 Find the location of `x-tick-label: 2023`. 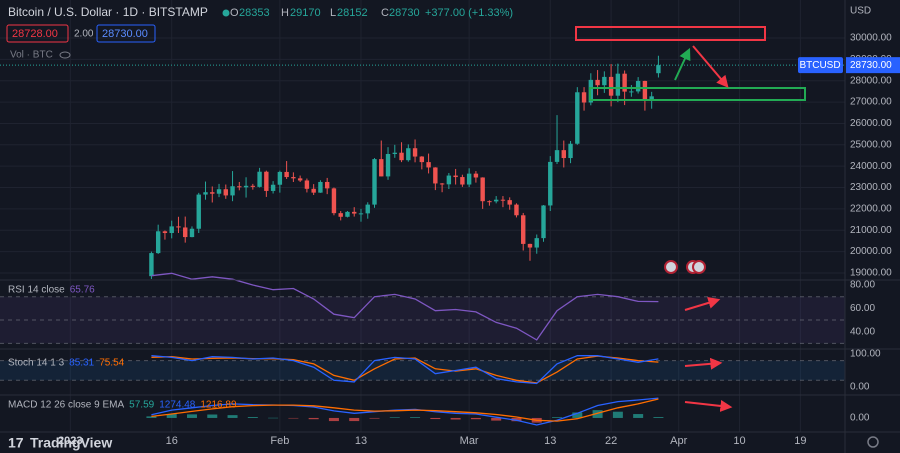

x-tick-label: 2023 is located at coordinates (70, 441).